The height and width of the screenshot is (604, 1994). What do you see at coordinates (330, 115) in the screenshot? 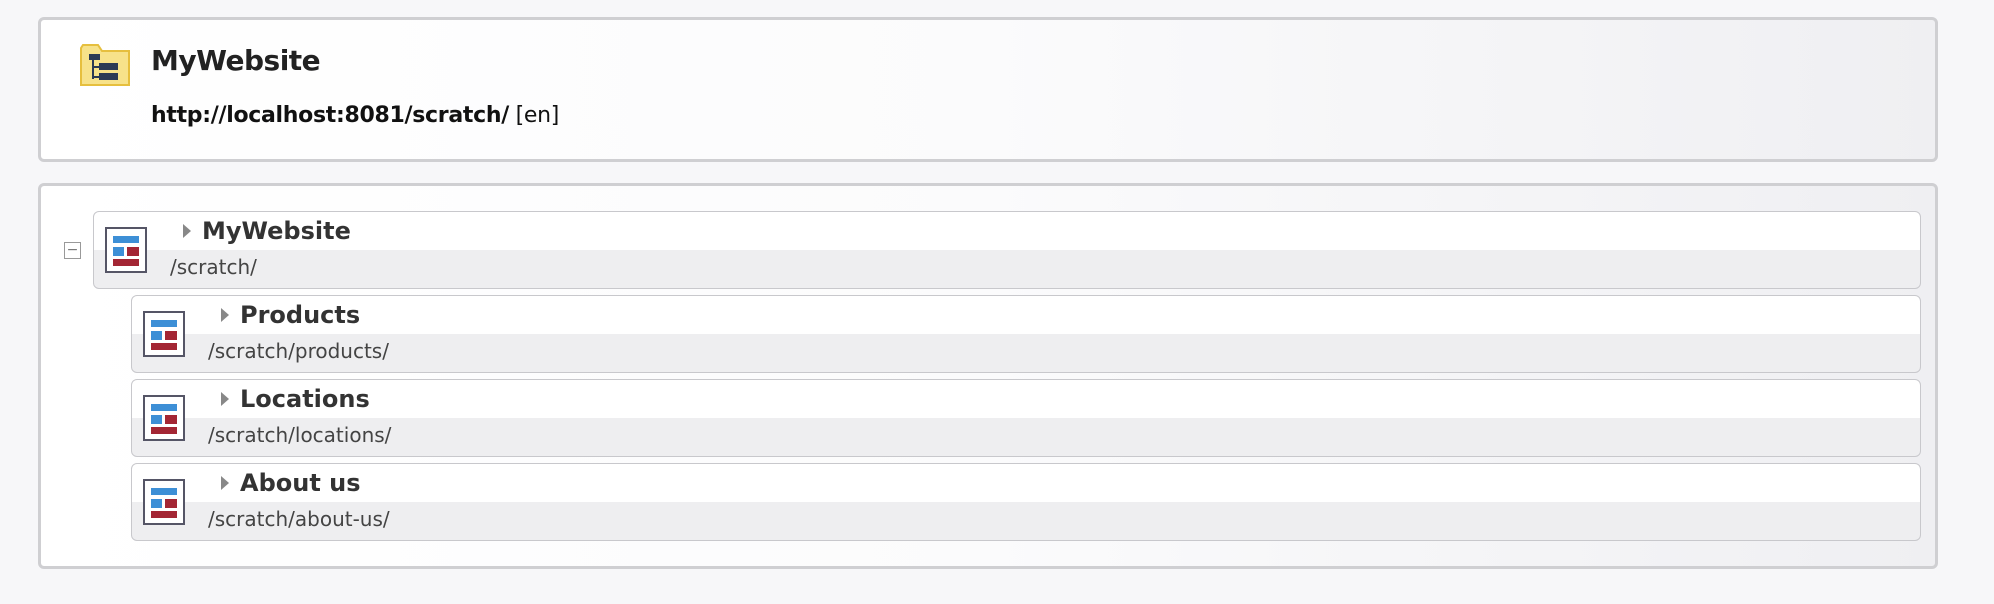
I see `site-url-link: http://localhost:8081/scratch/` at bounding box center [330, 115].